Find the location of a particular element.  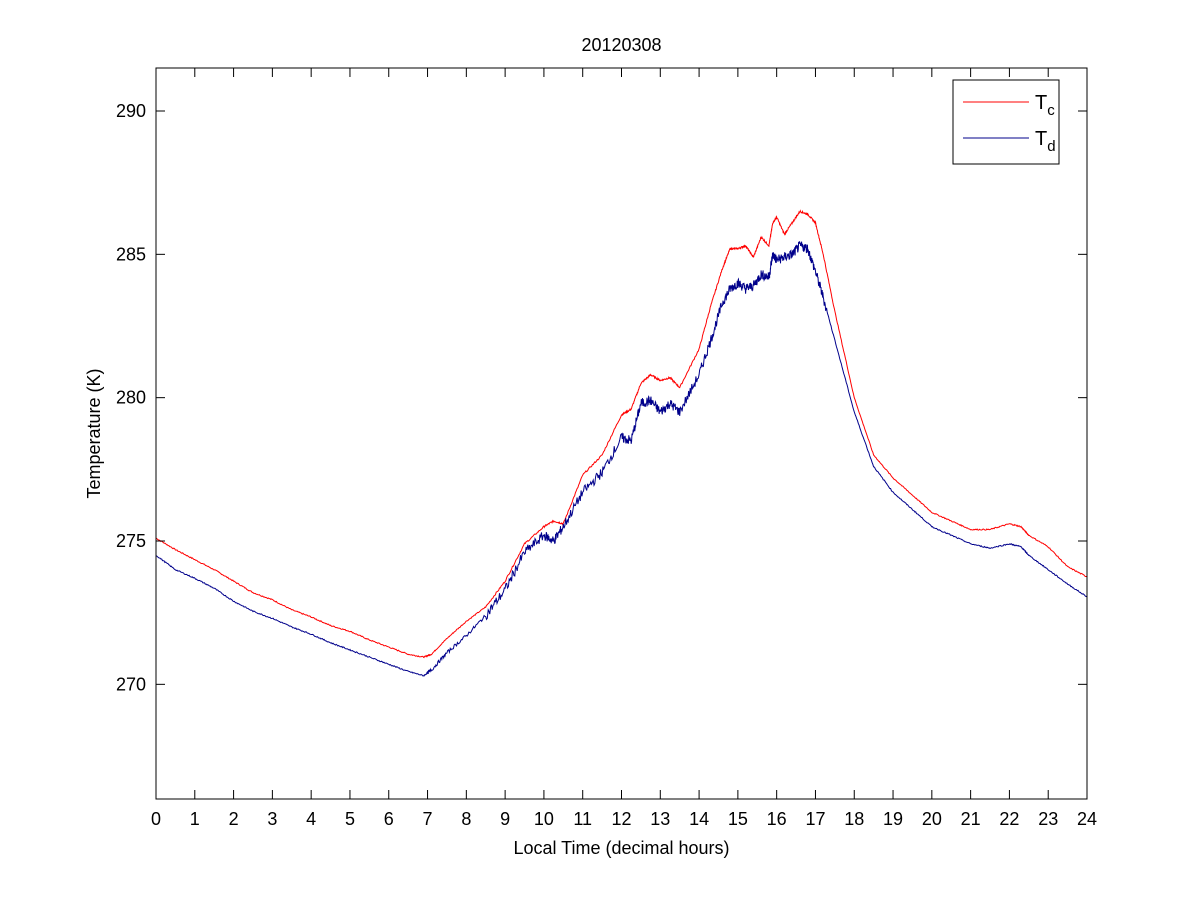

x-tick-label: 2 is located at coordinates (234, 819).